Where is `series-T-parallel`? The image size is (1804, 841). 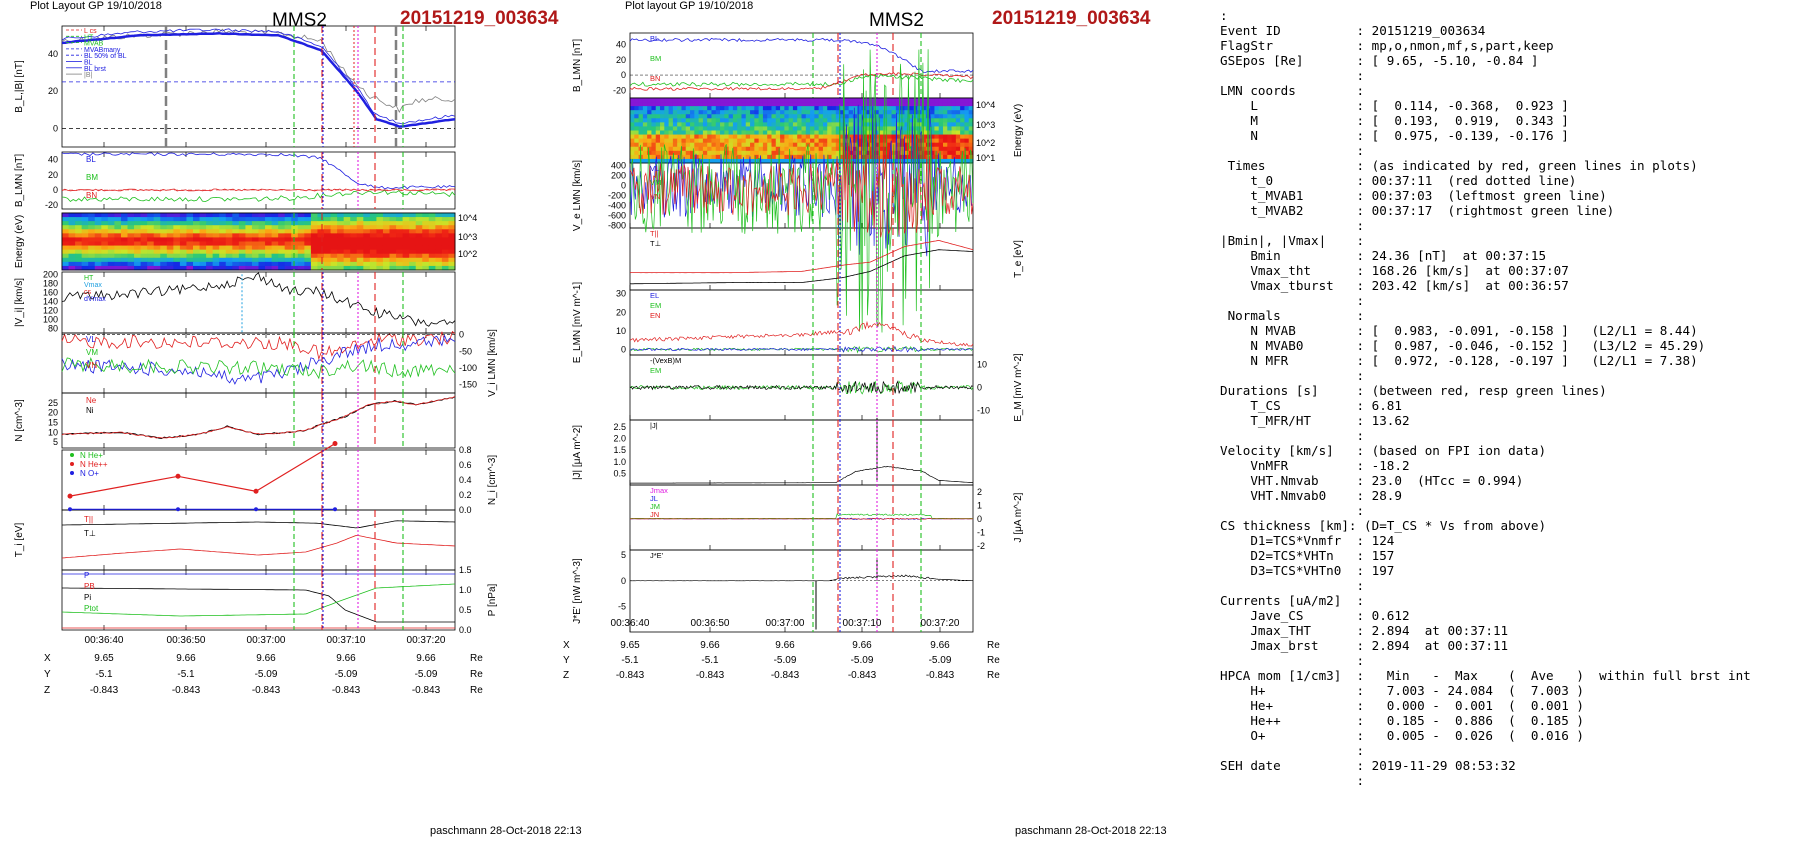
series-T-parallel is located at coordinates (258, 547).